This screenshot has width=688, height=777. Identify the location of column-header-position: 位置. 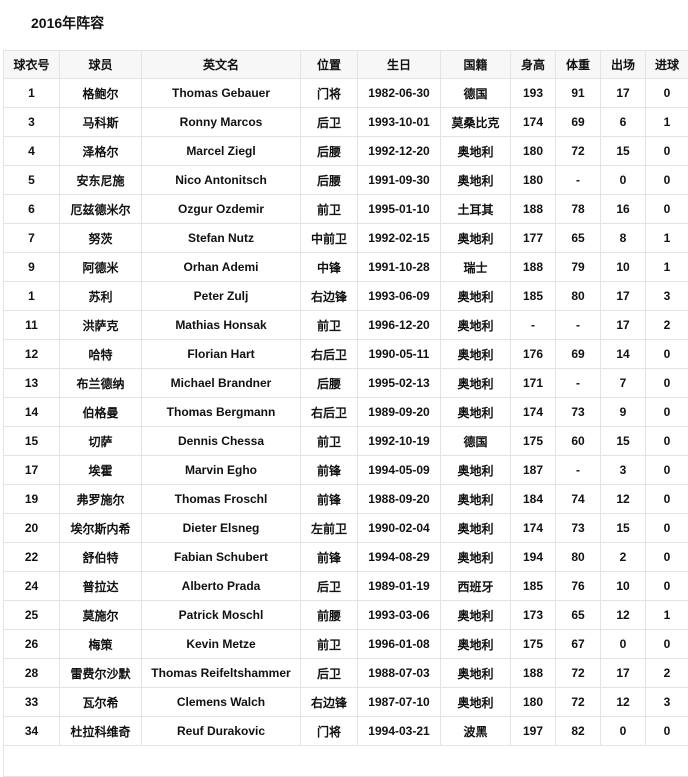
(329, 64).